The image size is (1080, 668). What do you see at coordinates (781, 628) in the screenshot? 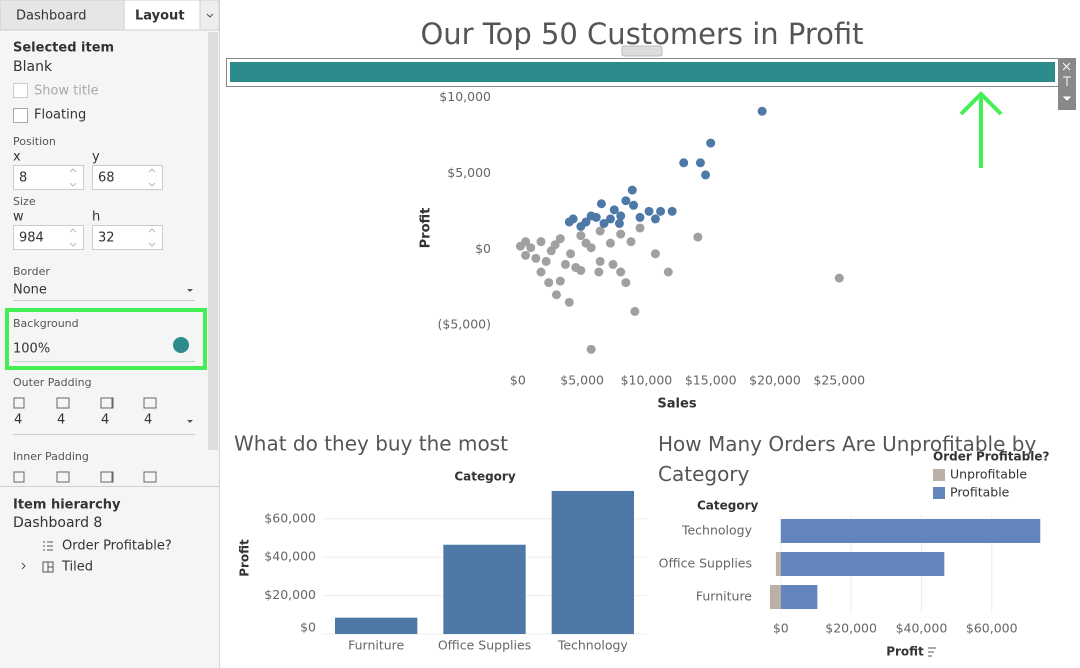
I see `x-tick-label: $0` at bounding box center [781, 628].